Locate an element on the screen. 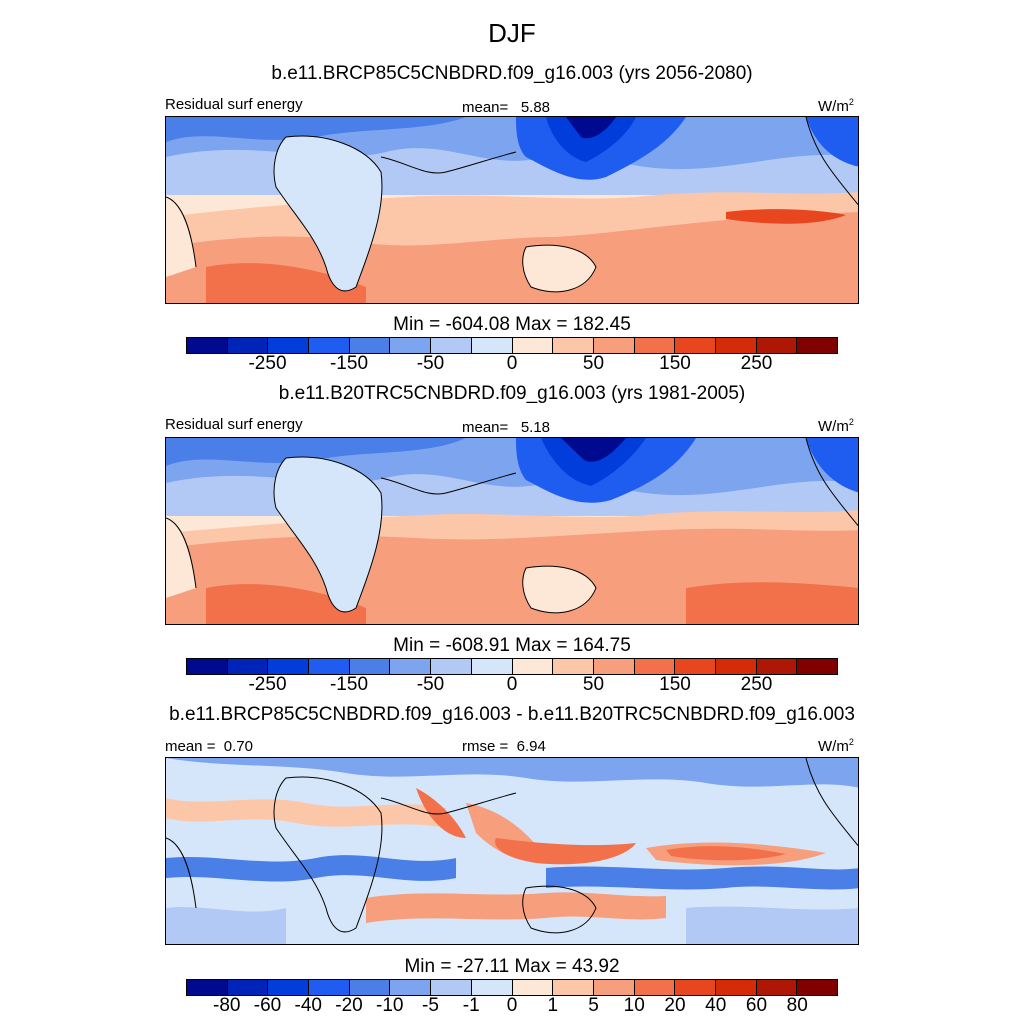 The width and height of the screenshot is (1024, 1024). panel-1-minmax: Min = -604.08 Max = 182.45 is located at coordinates (512, 324).